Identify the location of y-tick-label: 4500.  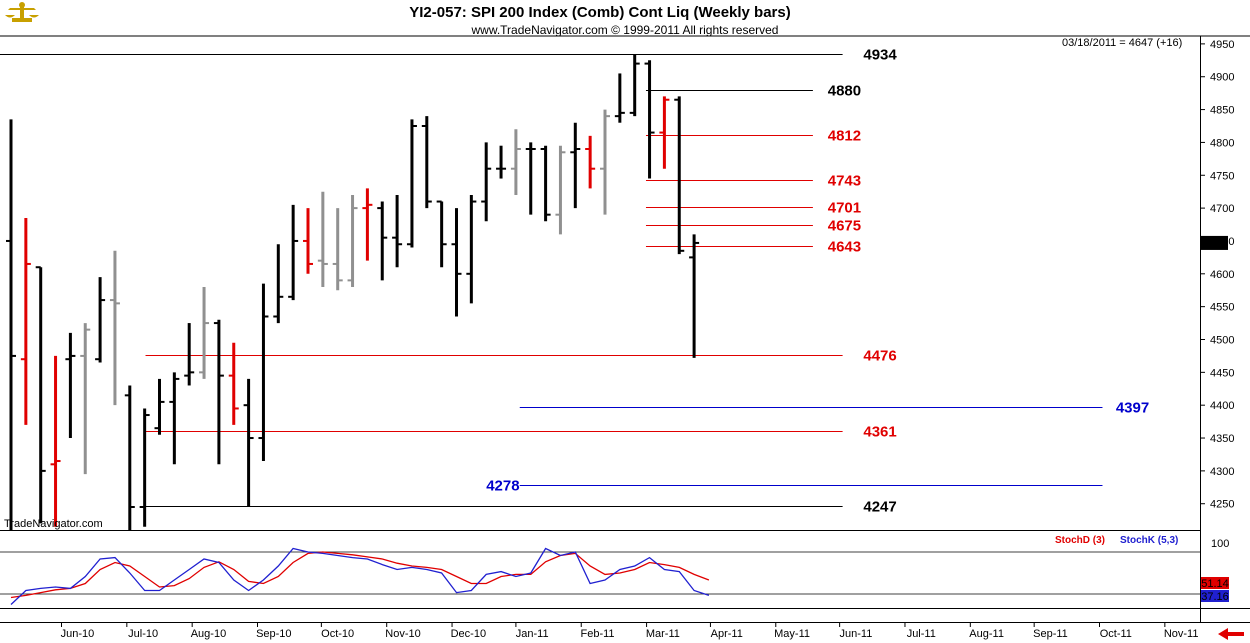
(1222, 340).